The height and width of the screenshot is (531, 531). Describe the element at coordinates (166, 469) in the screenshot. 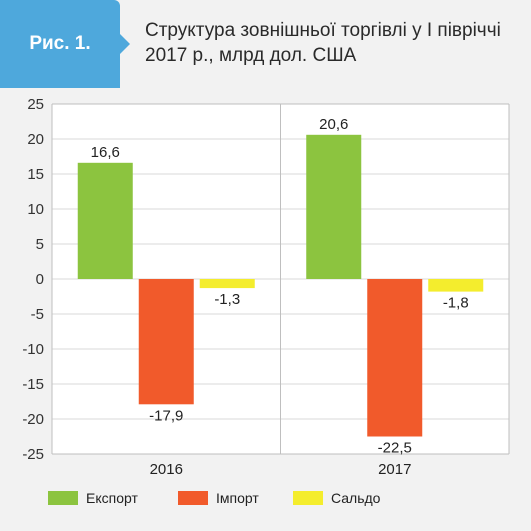

I see `x-tick-label: 2016` at that location.